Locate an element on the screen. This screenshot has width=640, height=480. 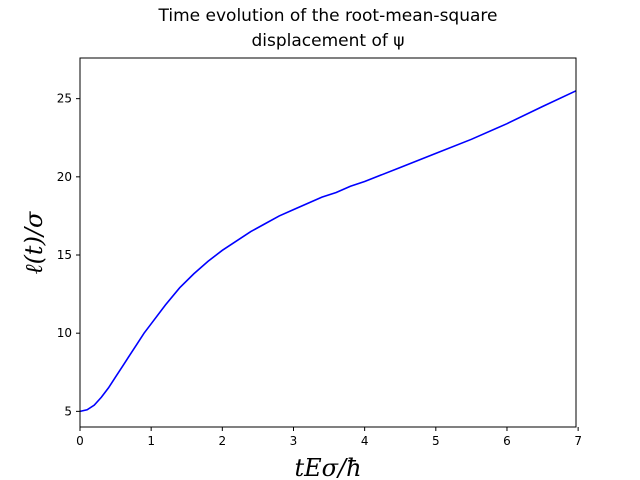
y-tick-label: 5 is located at coordinates (68, 411).